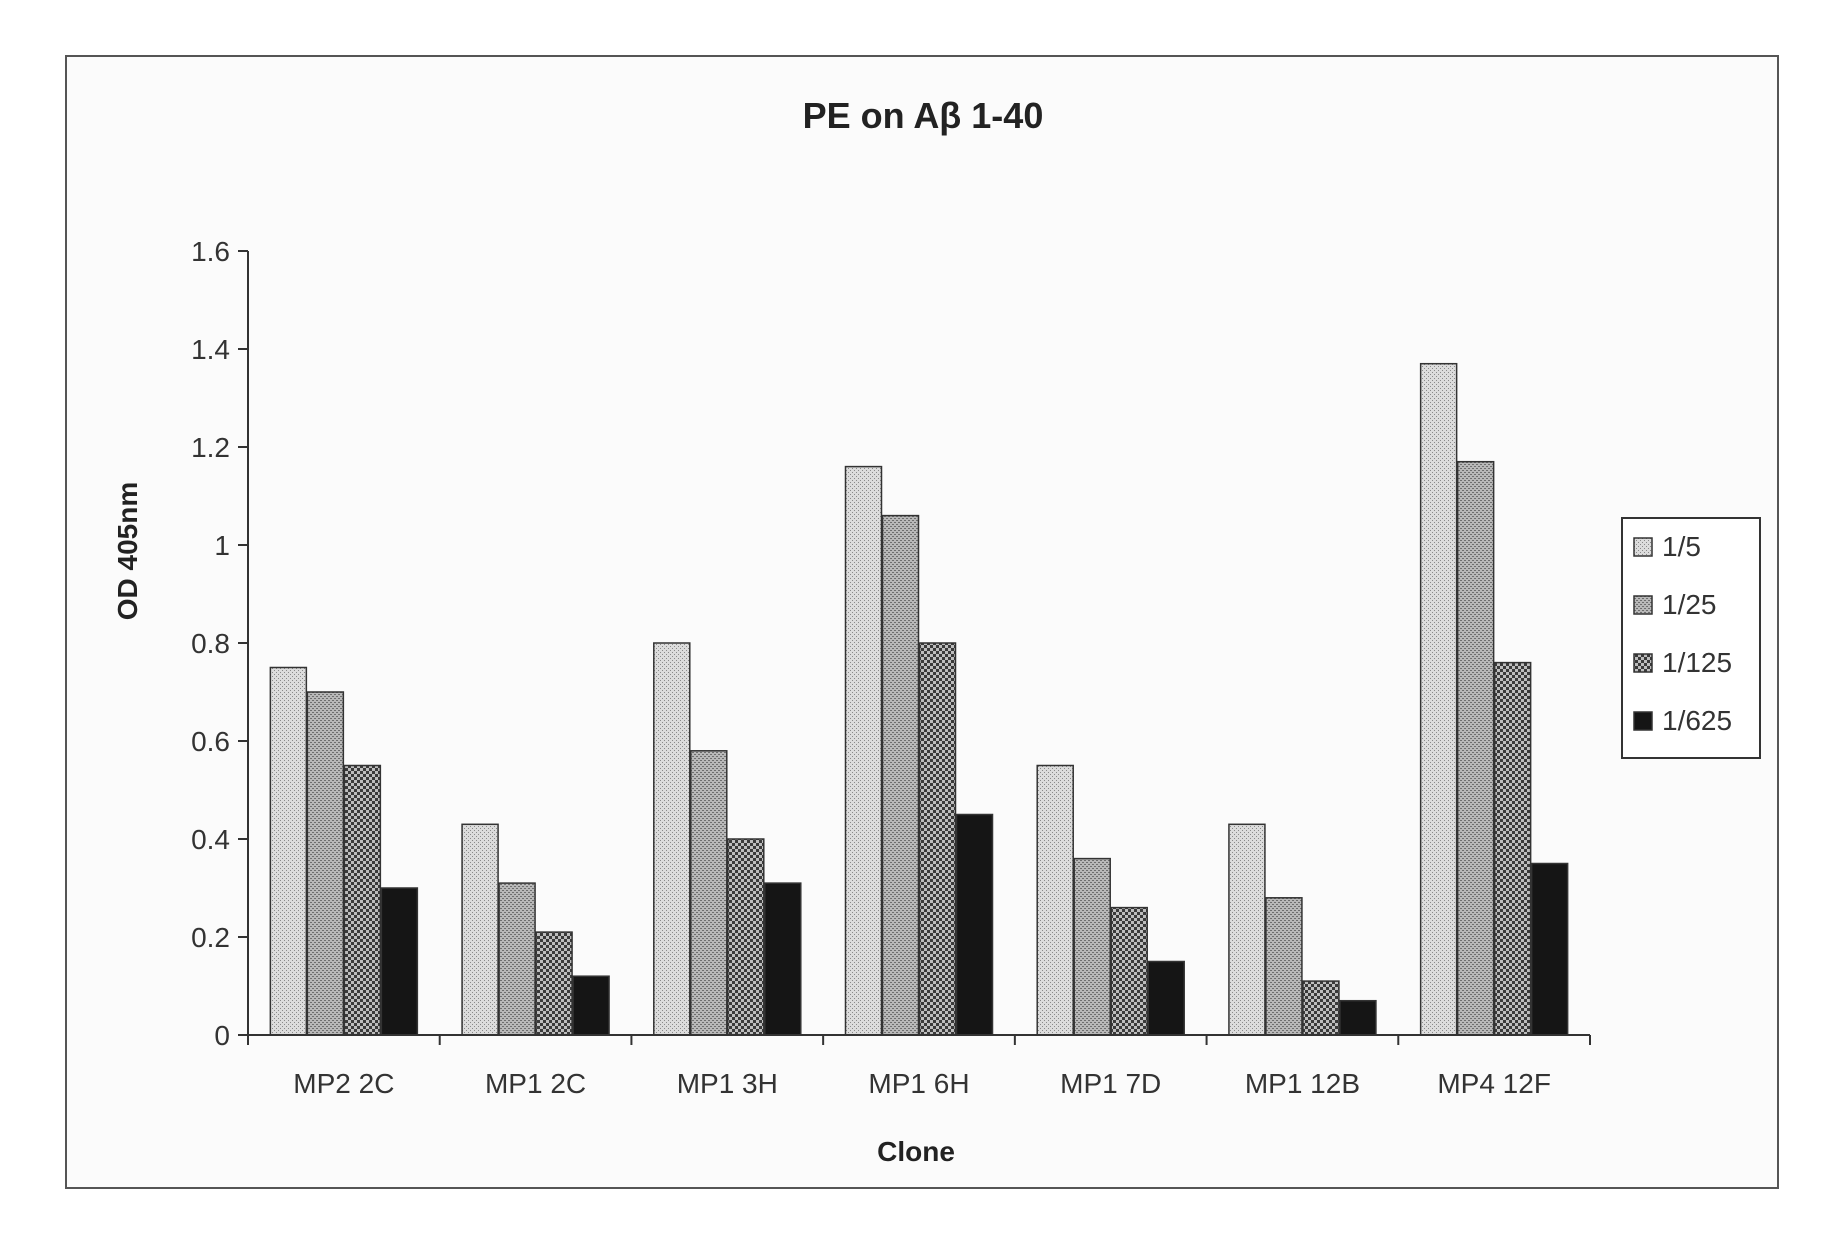 The height and width of the screenshot is (1243, 1829). I want to click on x-tick-label: MP4 12F, so click(1494, 1083).